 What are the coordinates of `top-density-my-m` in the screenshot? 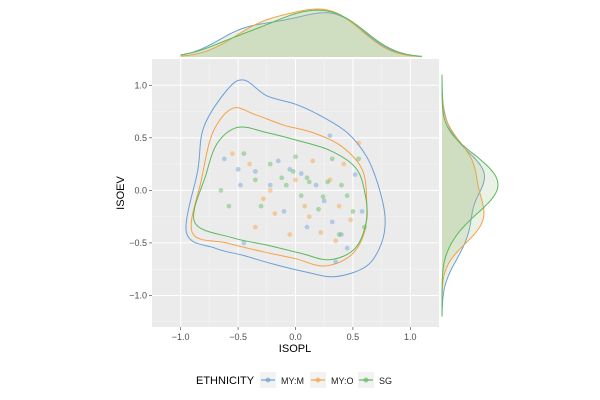 It's located at (301, 34).